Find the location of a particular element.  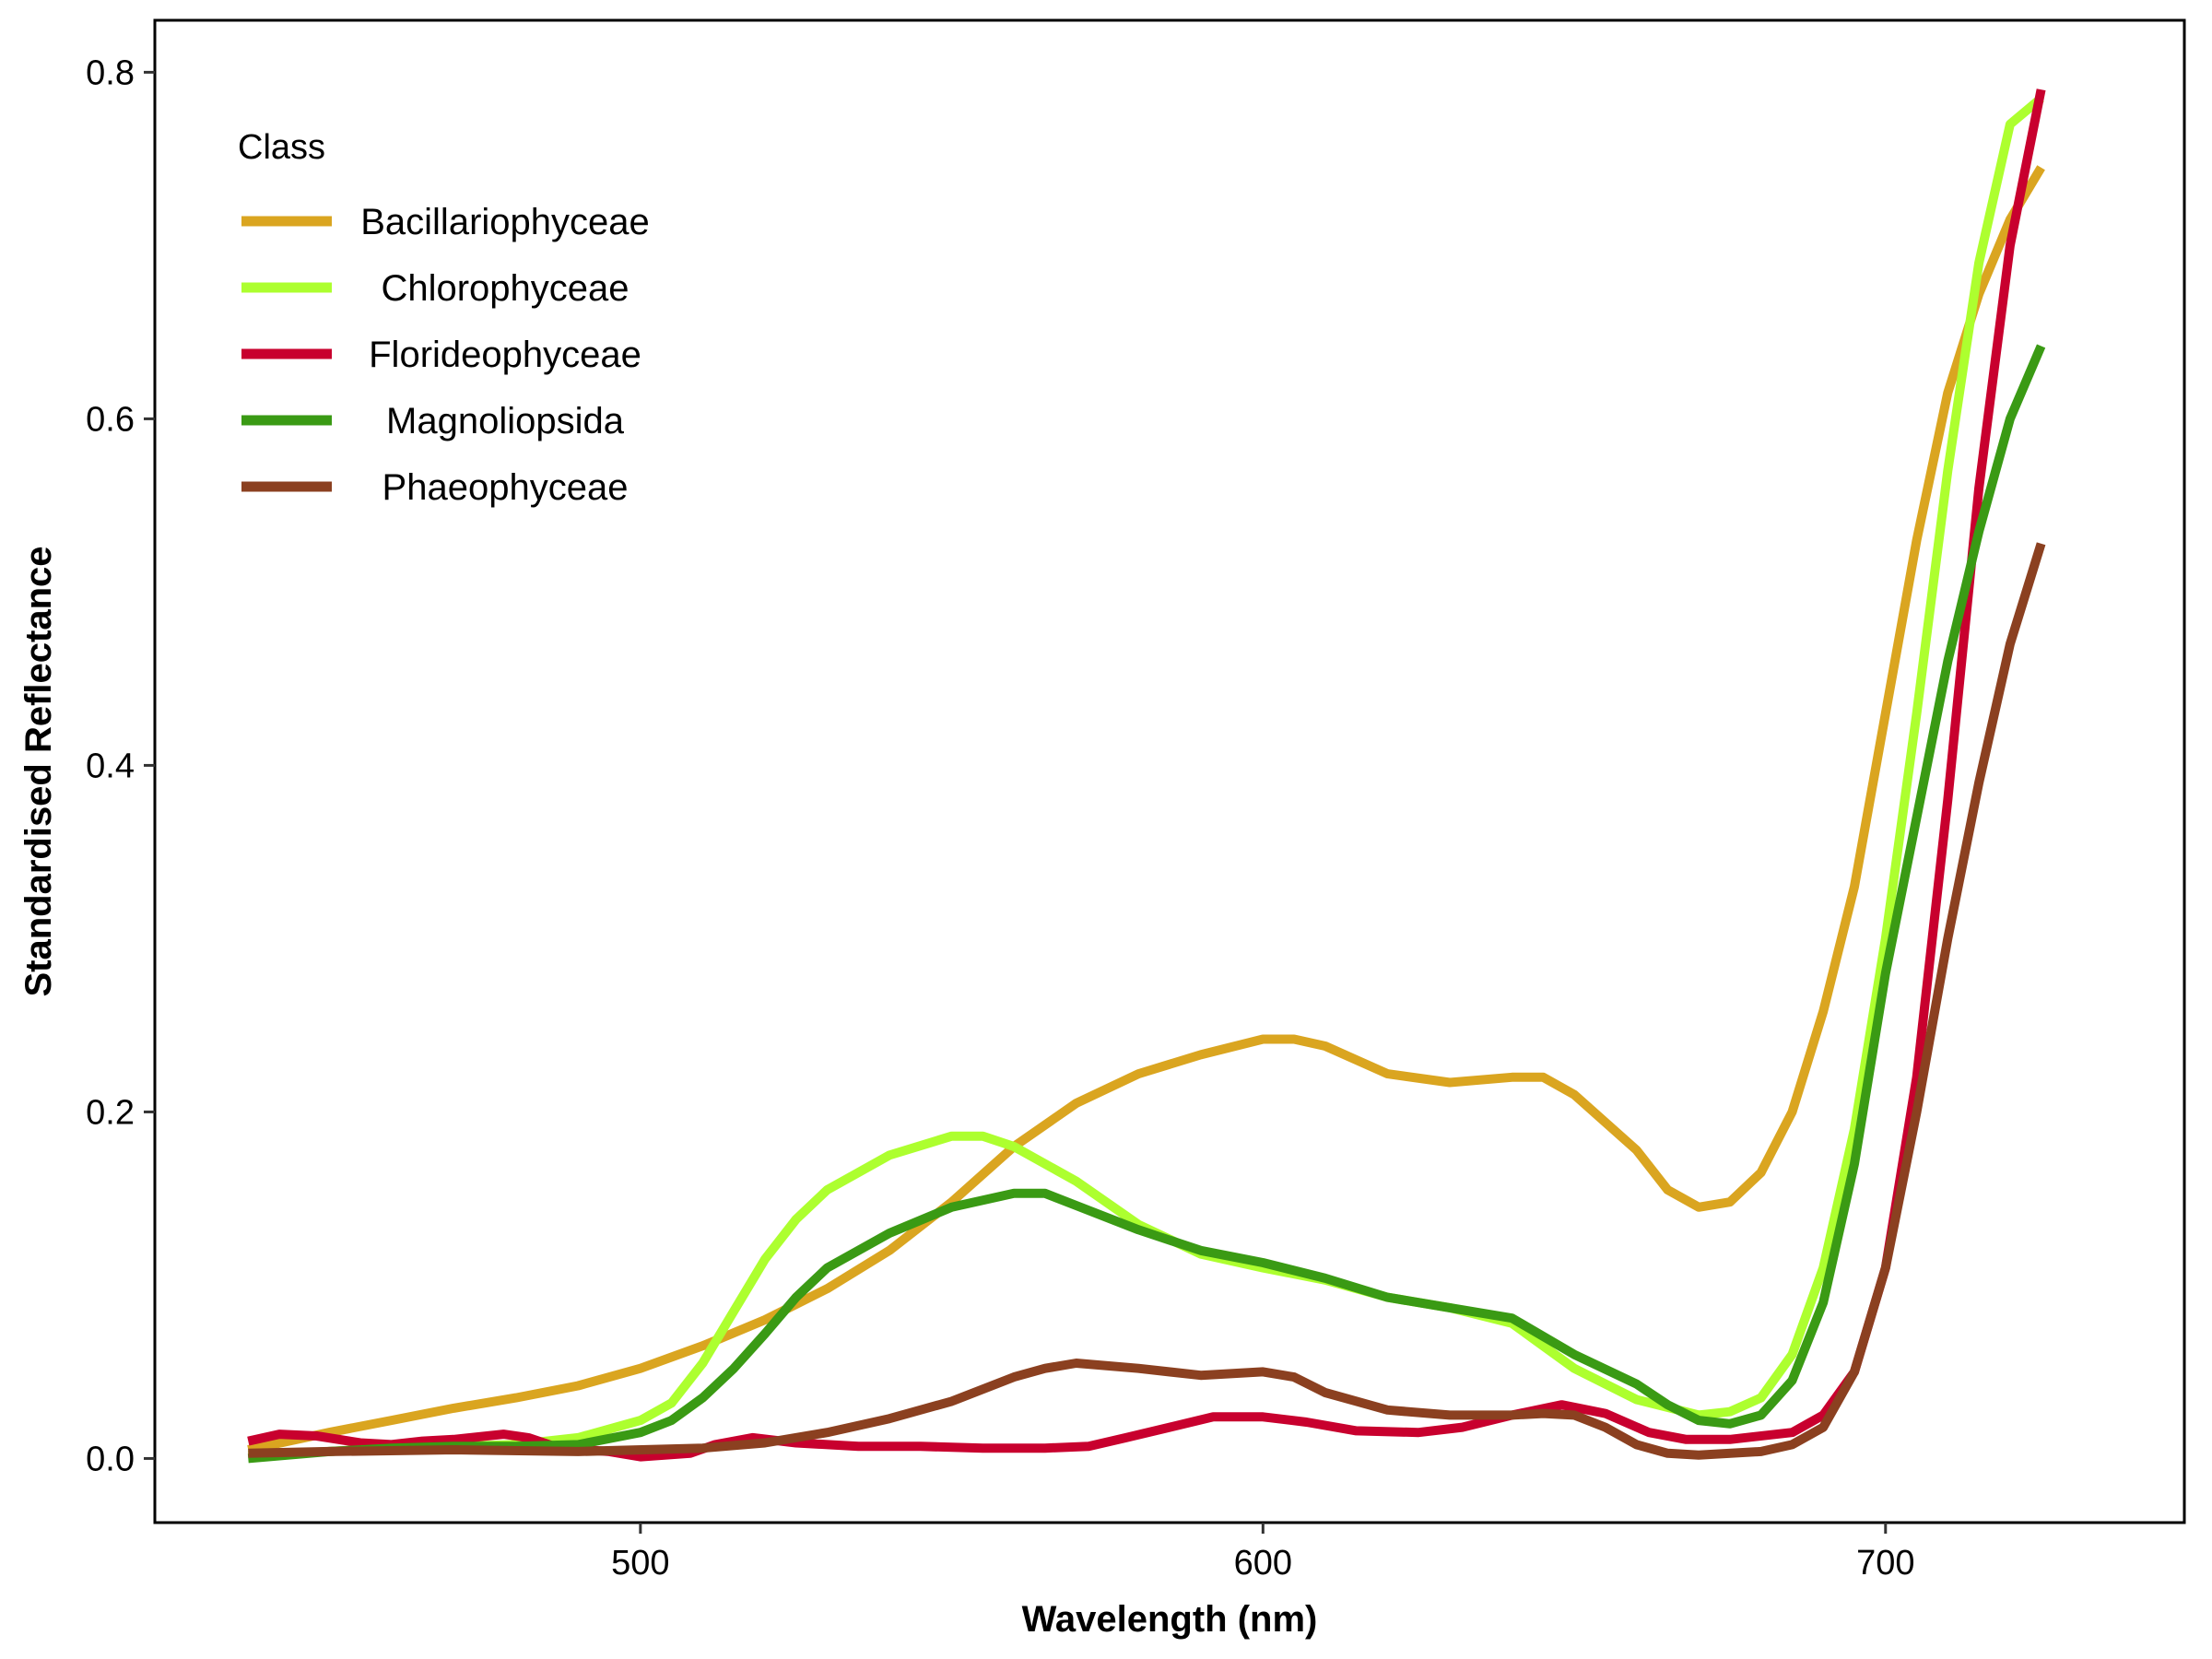

legend-label-bacillariophyceae: Bacillariophyceae is located at coordinates (505, 222).